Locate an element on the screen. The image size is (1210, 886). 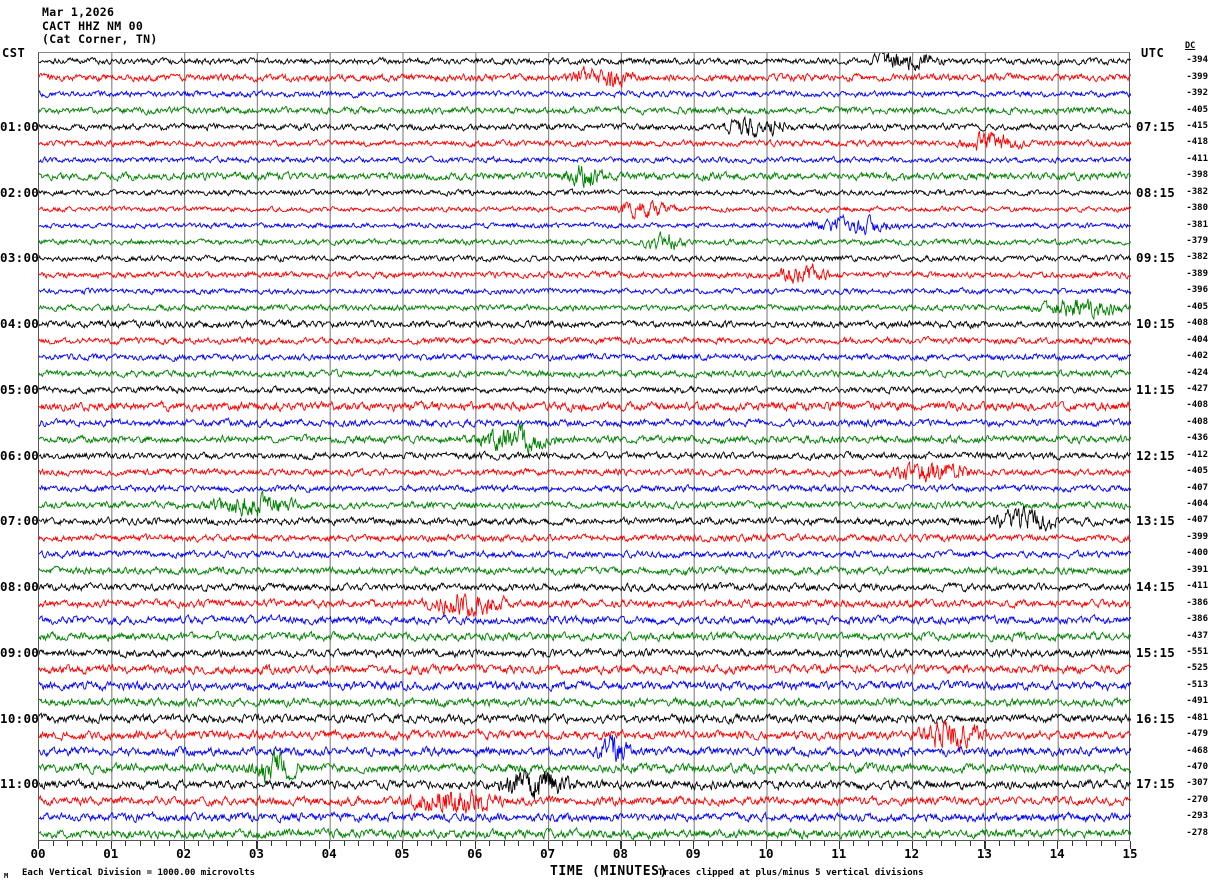
dc-offset-value: -380 is located at coordinates (1197, 208).